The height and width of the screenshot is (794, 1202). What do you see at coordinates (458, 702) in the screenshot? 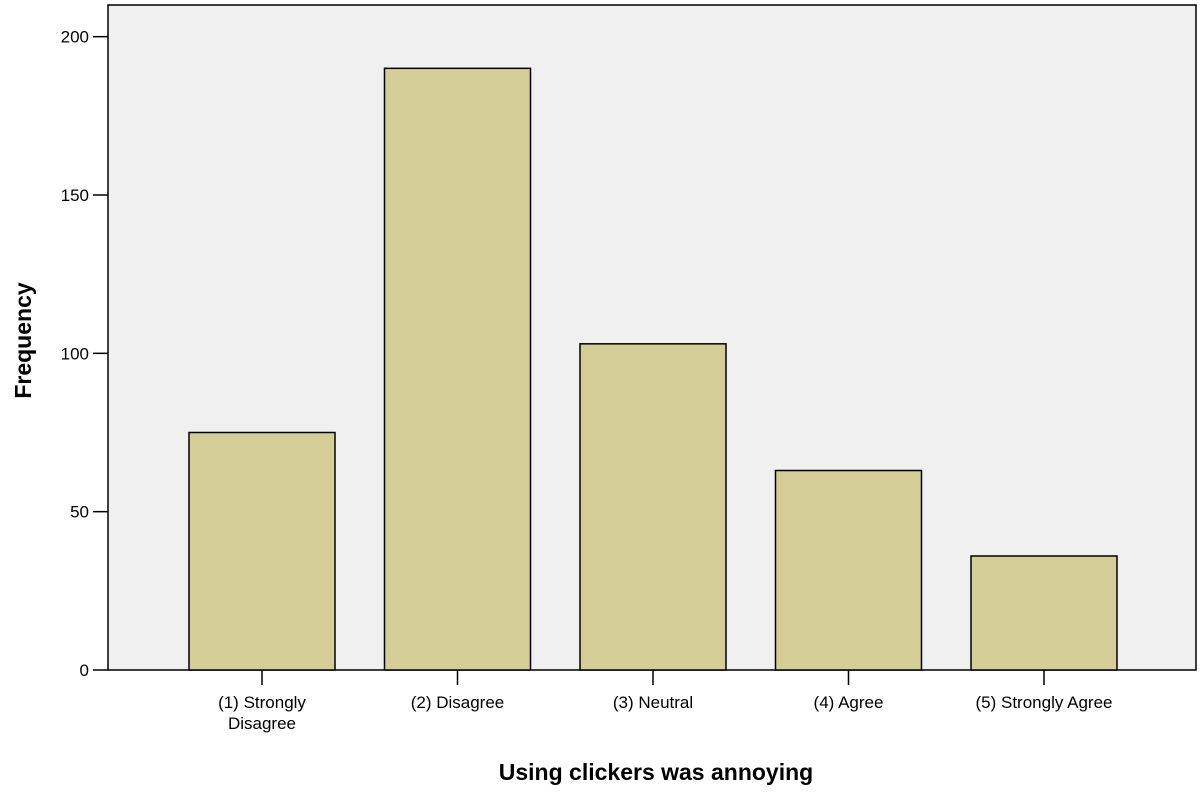
I see `x-tick-label-2: (2) Disagree` at bounding box center [458, 702].